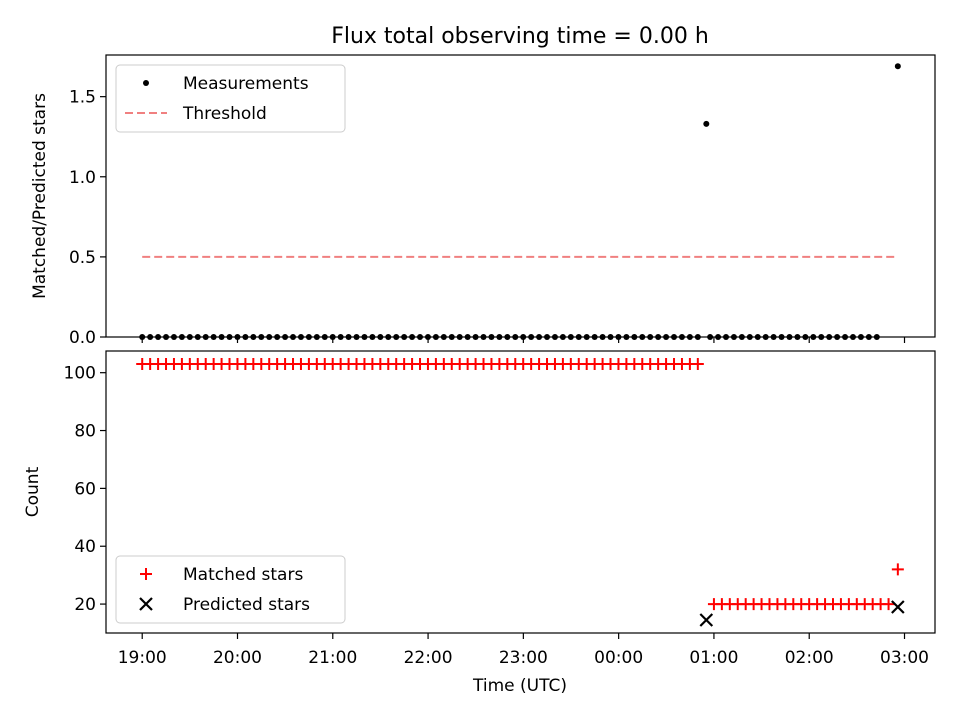 Image resolution: width=960 pixels, height=720 pixels. What do you see at coordinates (237, 658) in the screenshot?
I see `x-tick-label: 20:00` at bounding box center [237, 658].